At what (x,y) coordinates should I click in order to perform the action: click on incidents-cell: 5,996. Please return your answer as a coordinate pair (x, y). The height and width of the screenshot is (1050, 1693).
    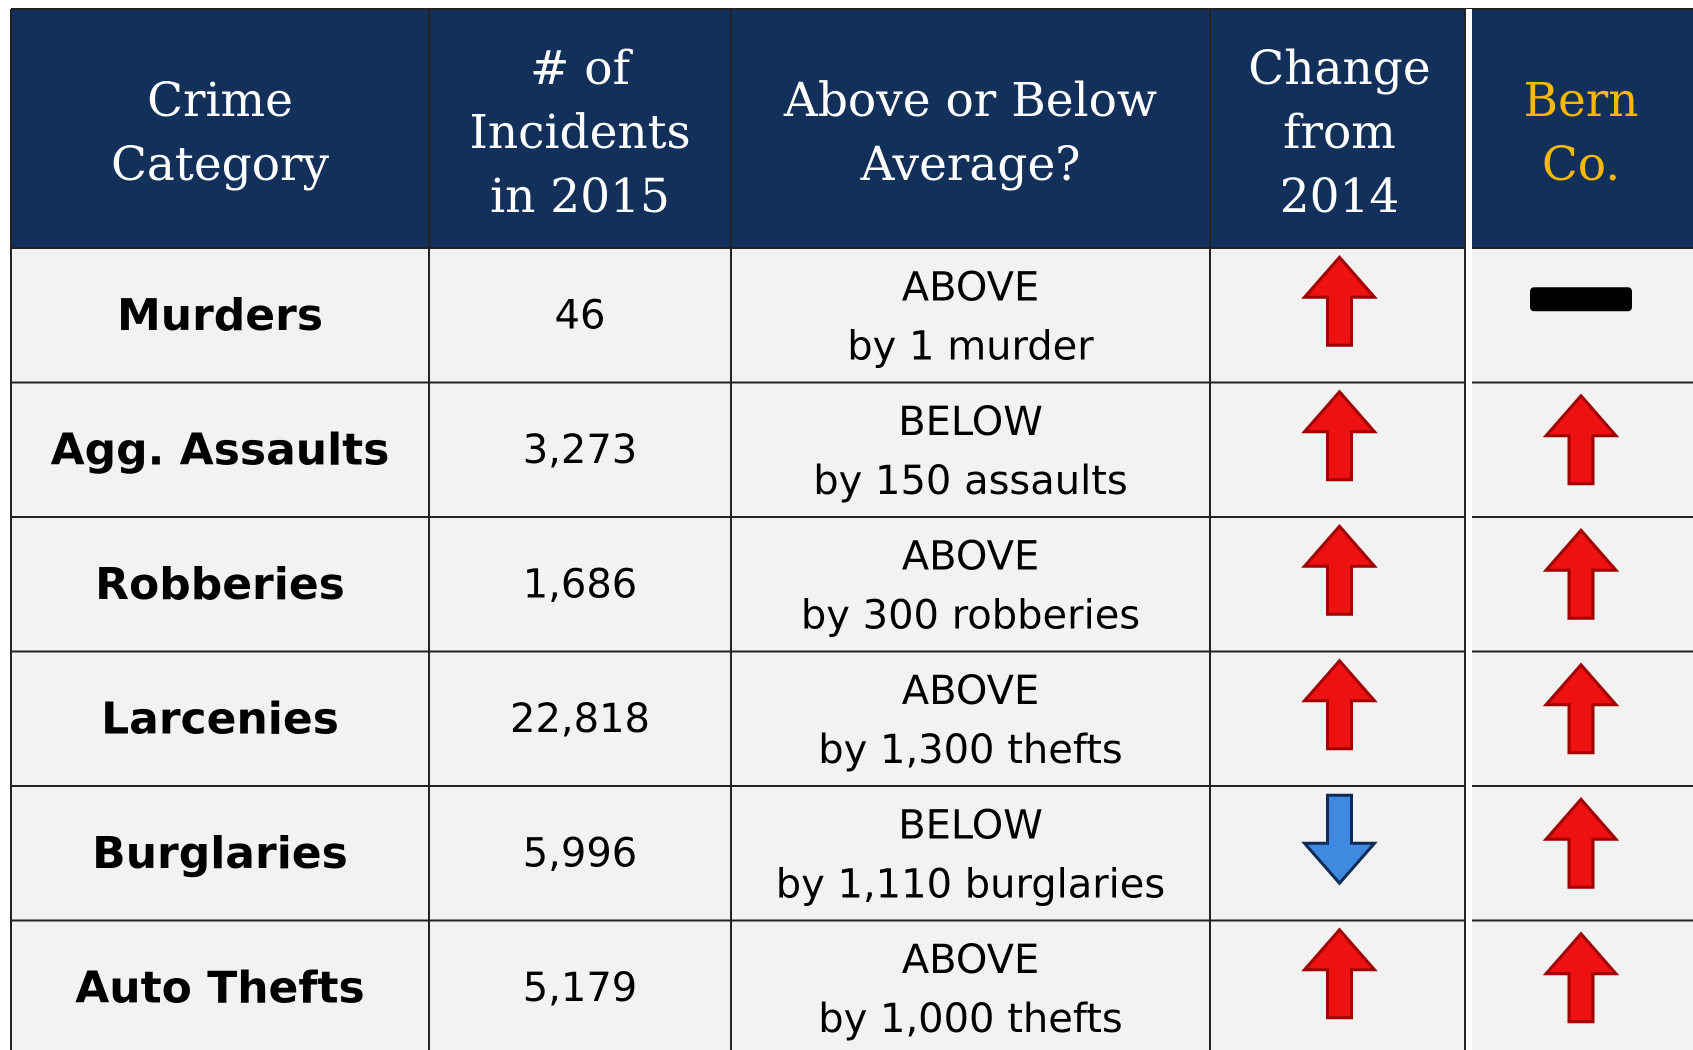
    Looking at the image, I should click on (580, 853).